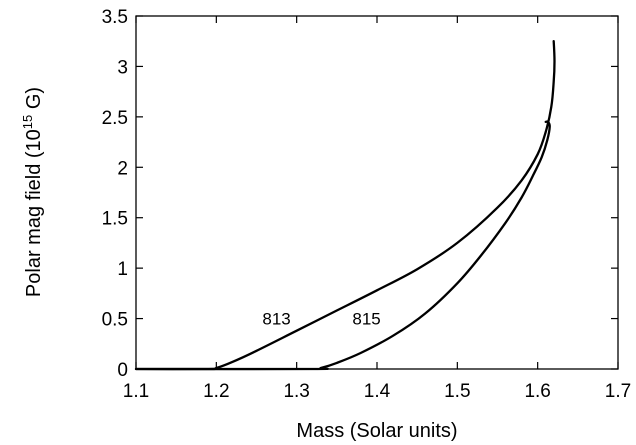 Image resolution: width=636 pixels, height=445 pixels. What do you see at coordinates (122, 67) in the screenshot?
I see `y-tick-label: 3` at bounding box center [122, 67].